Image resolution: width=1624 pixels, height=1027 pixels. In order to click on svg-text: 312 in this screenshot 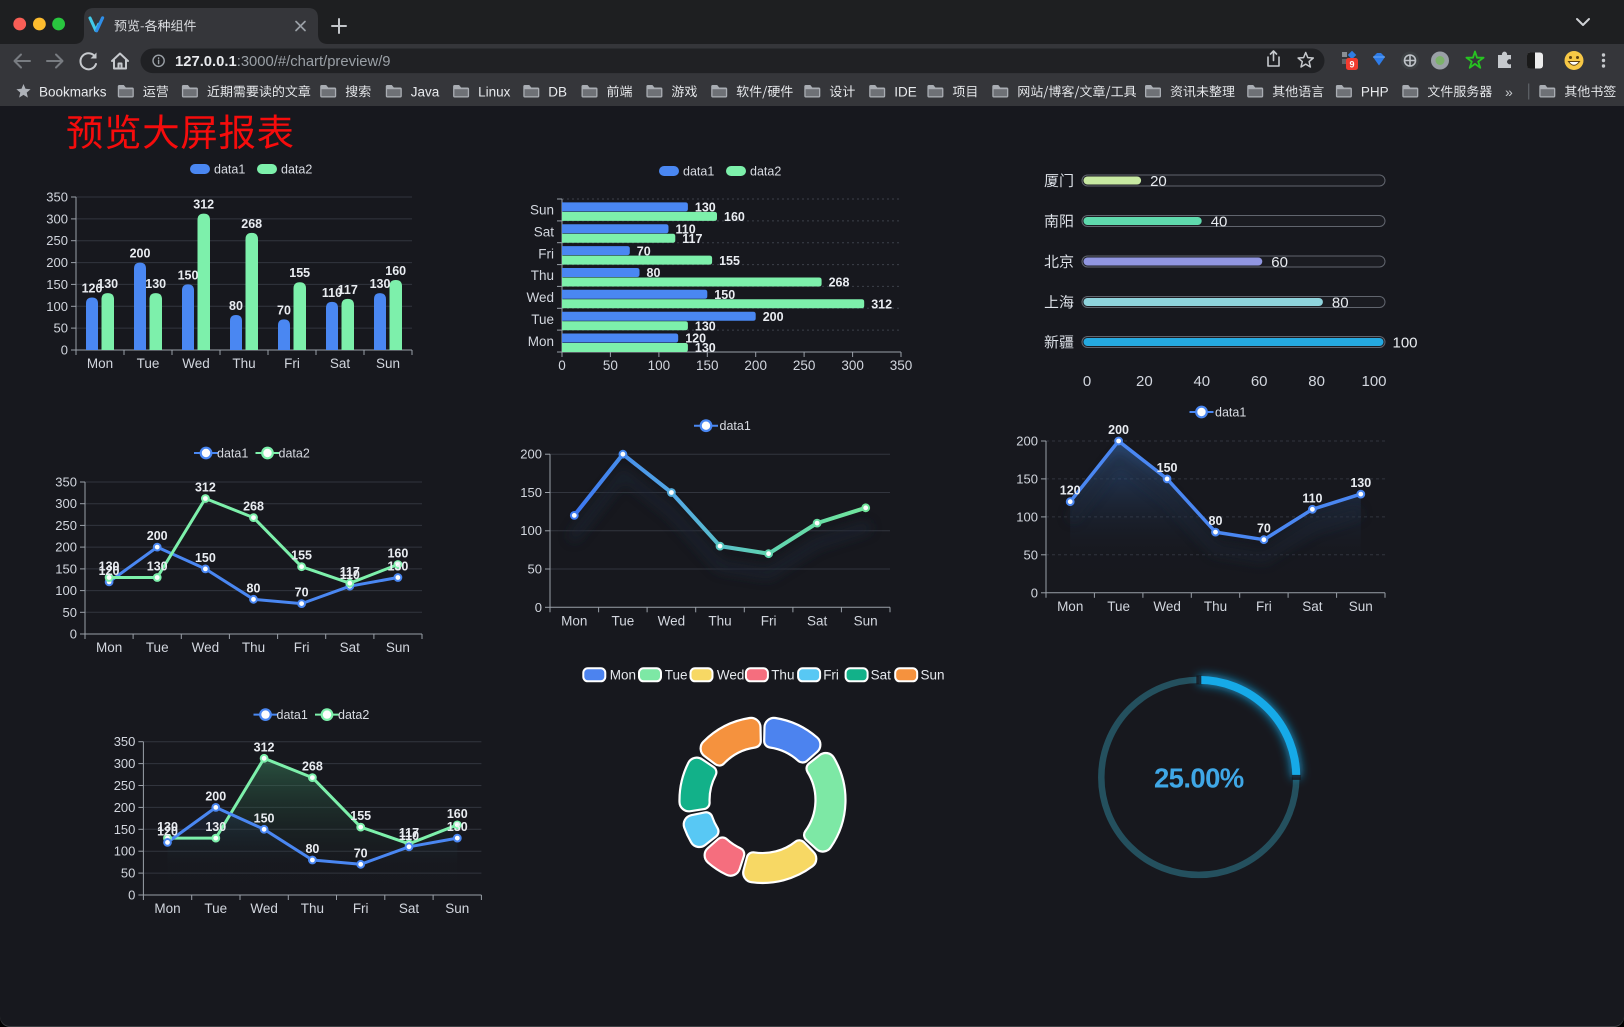, I will do `click(203, 205)`.